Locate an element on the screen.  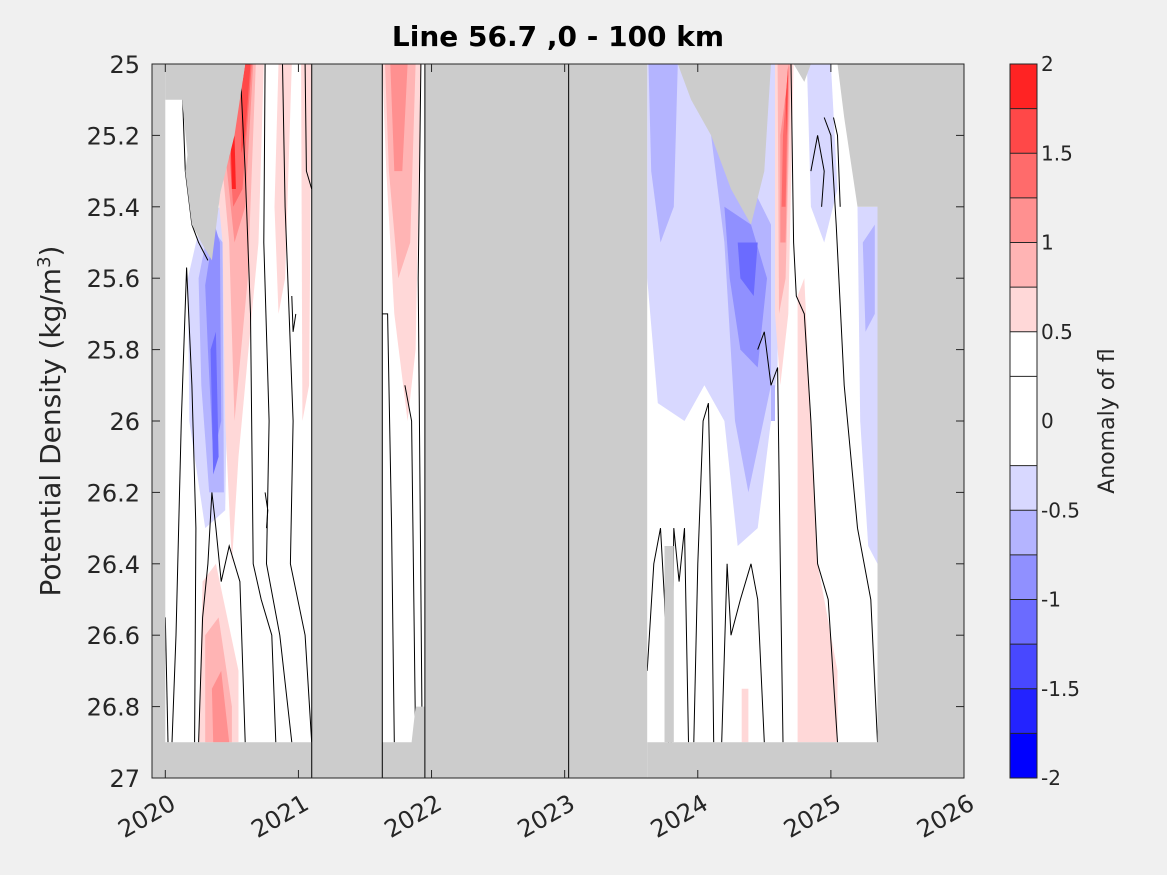
colorbar: -2 -1.5 -1 -0.5 0 0.5 1 1.5 2 is located at coordinates (1044, 421).